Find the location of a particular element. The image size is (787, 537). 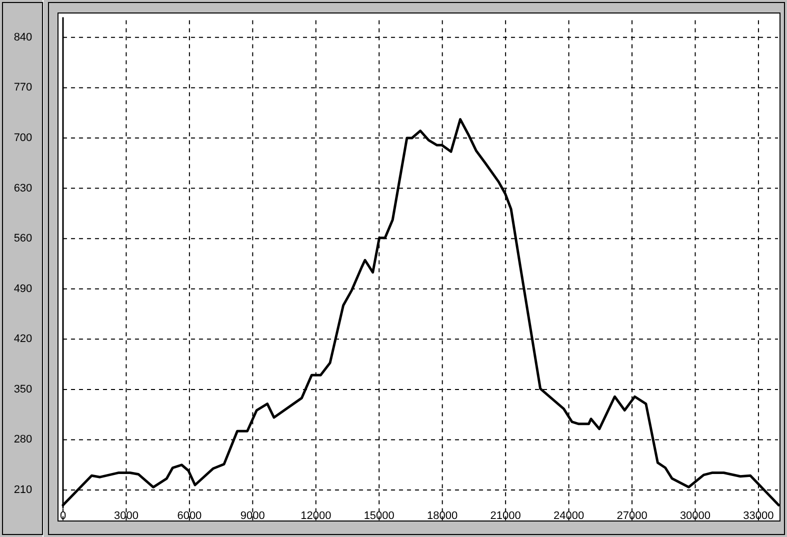

y-tick-label: 210 is located at coordinates (23, 490).